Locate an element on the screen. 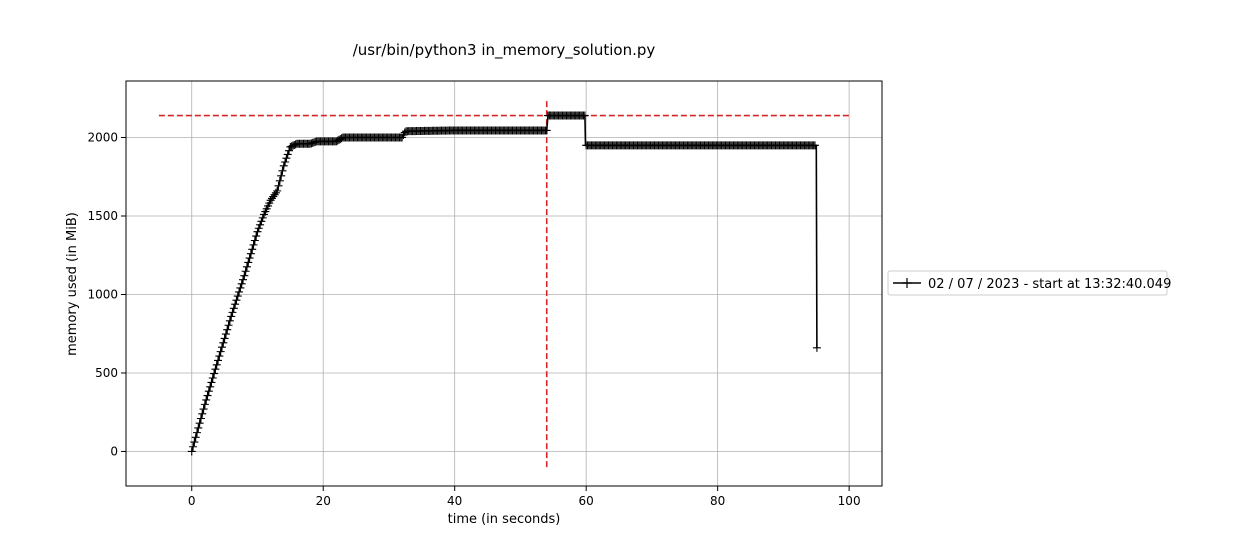 This screenshot has width=1260, height=540. x-tick-label: 20 is located at coordinates (323, 501).